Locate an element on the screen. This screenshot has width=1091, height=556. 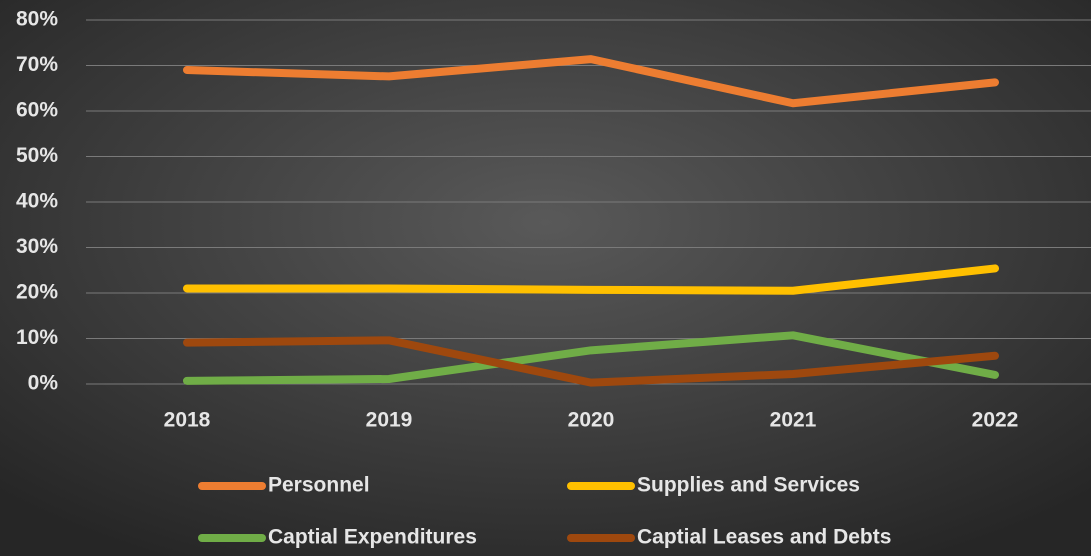
x-tick-label: 2022 is located at coordinates (995, 420).